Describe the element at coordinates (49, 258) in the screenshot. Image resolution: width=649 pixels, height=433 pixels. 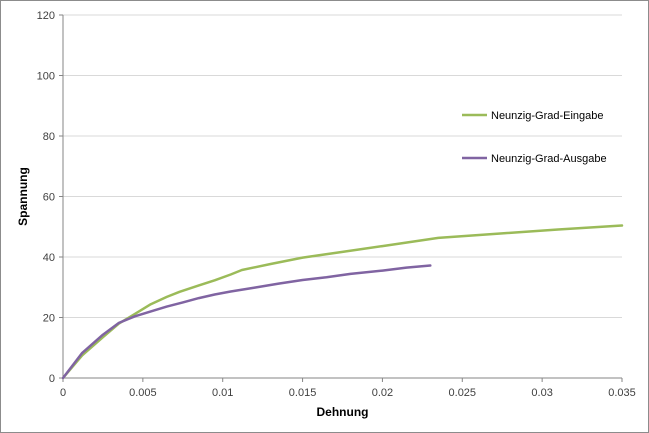
I see `y-tick-label: 40` at that location.